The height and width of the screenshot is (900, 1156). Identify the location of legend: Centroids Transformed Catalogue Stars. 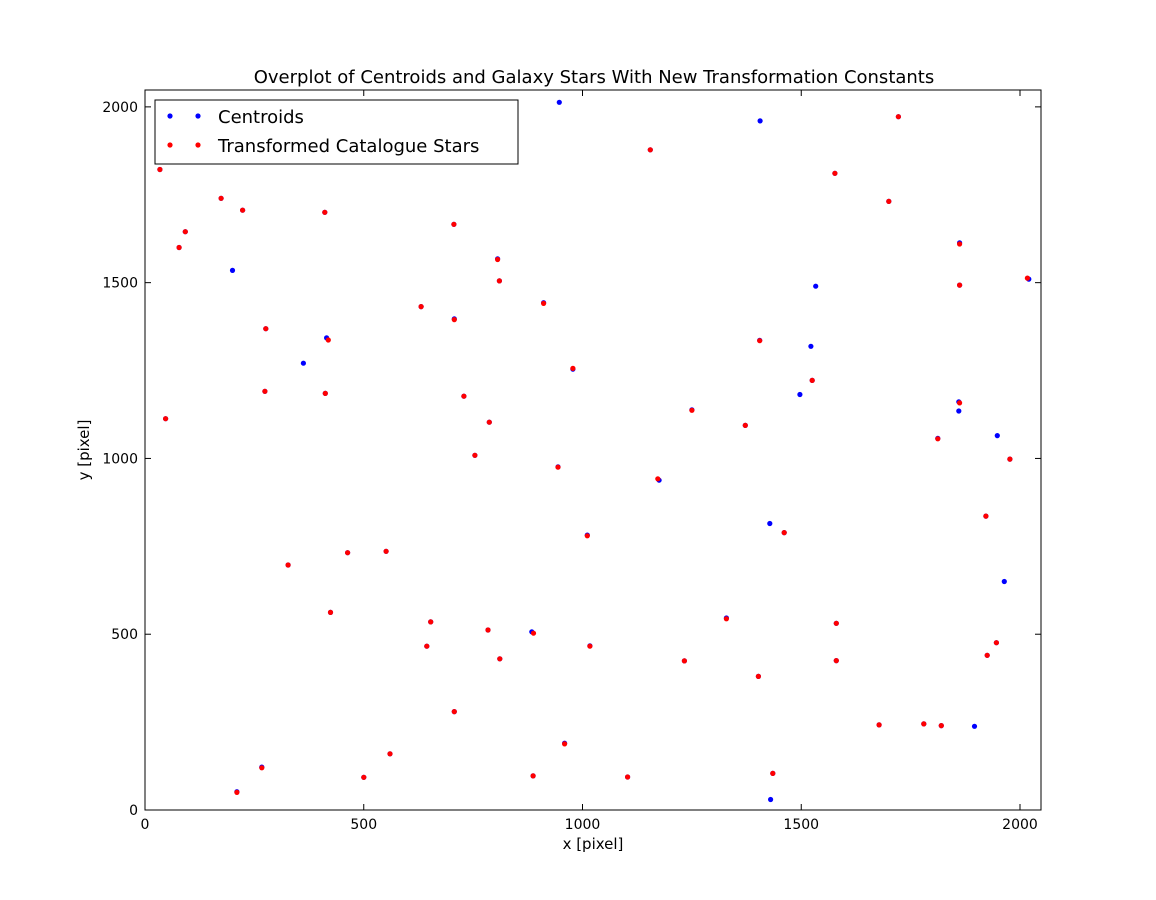
(336, 132).